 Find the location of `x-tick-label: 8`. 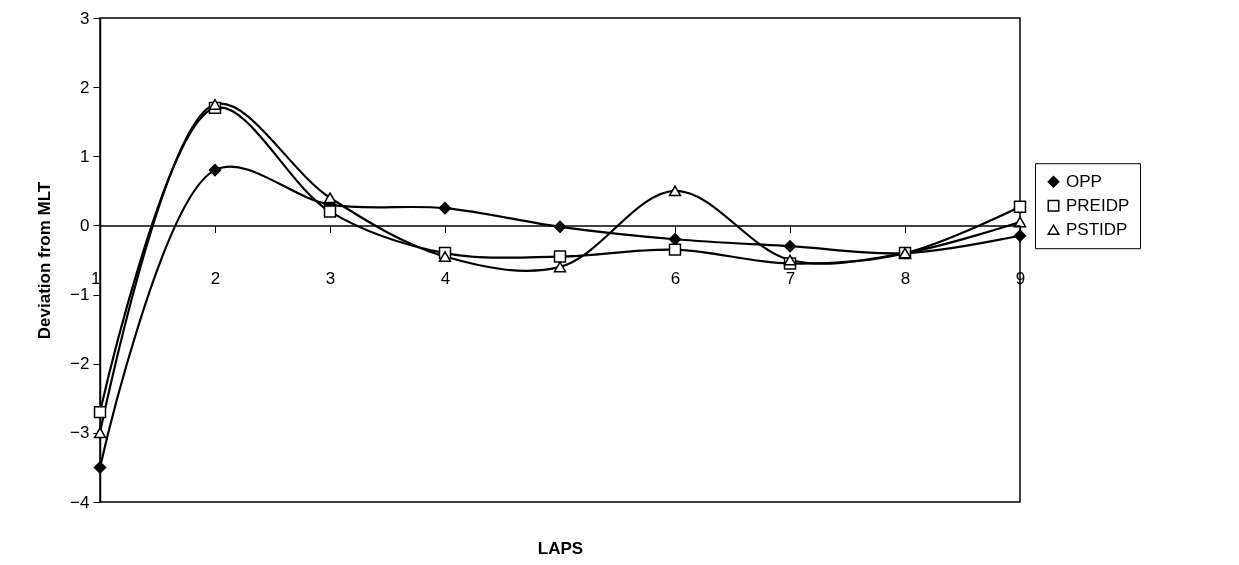

x-tick-label: 8 is located at coordinates (905, 278).